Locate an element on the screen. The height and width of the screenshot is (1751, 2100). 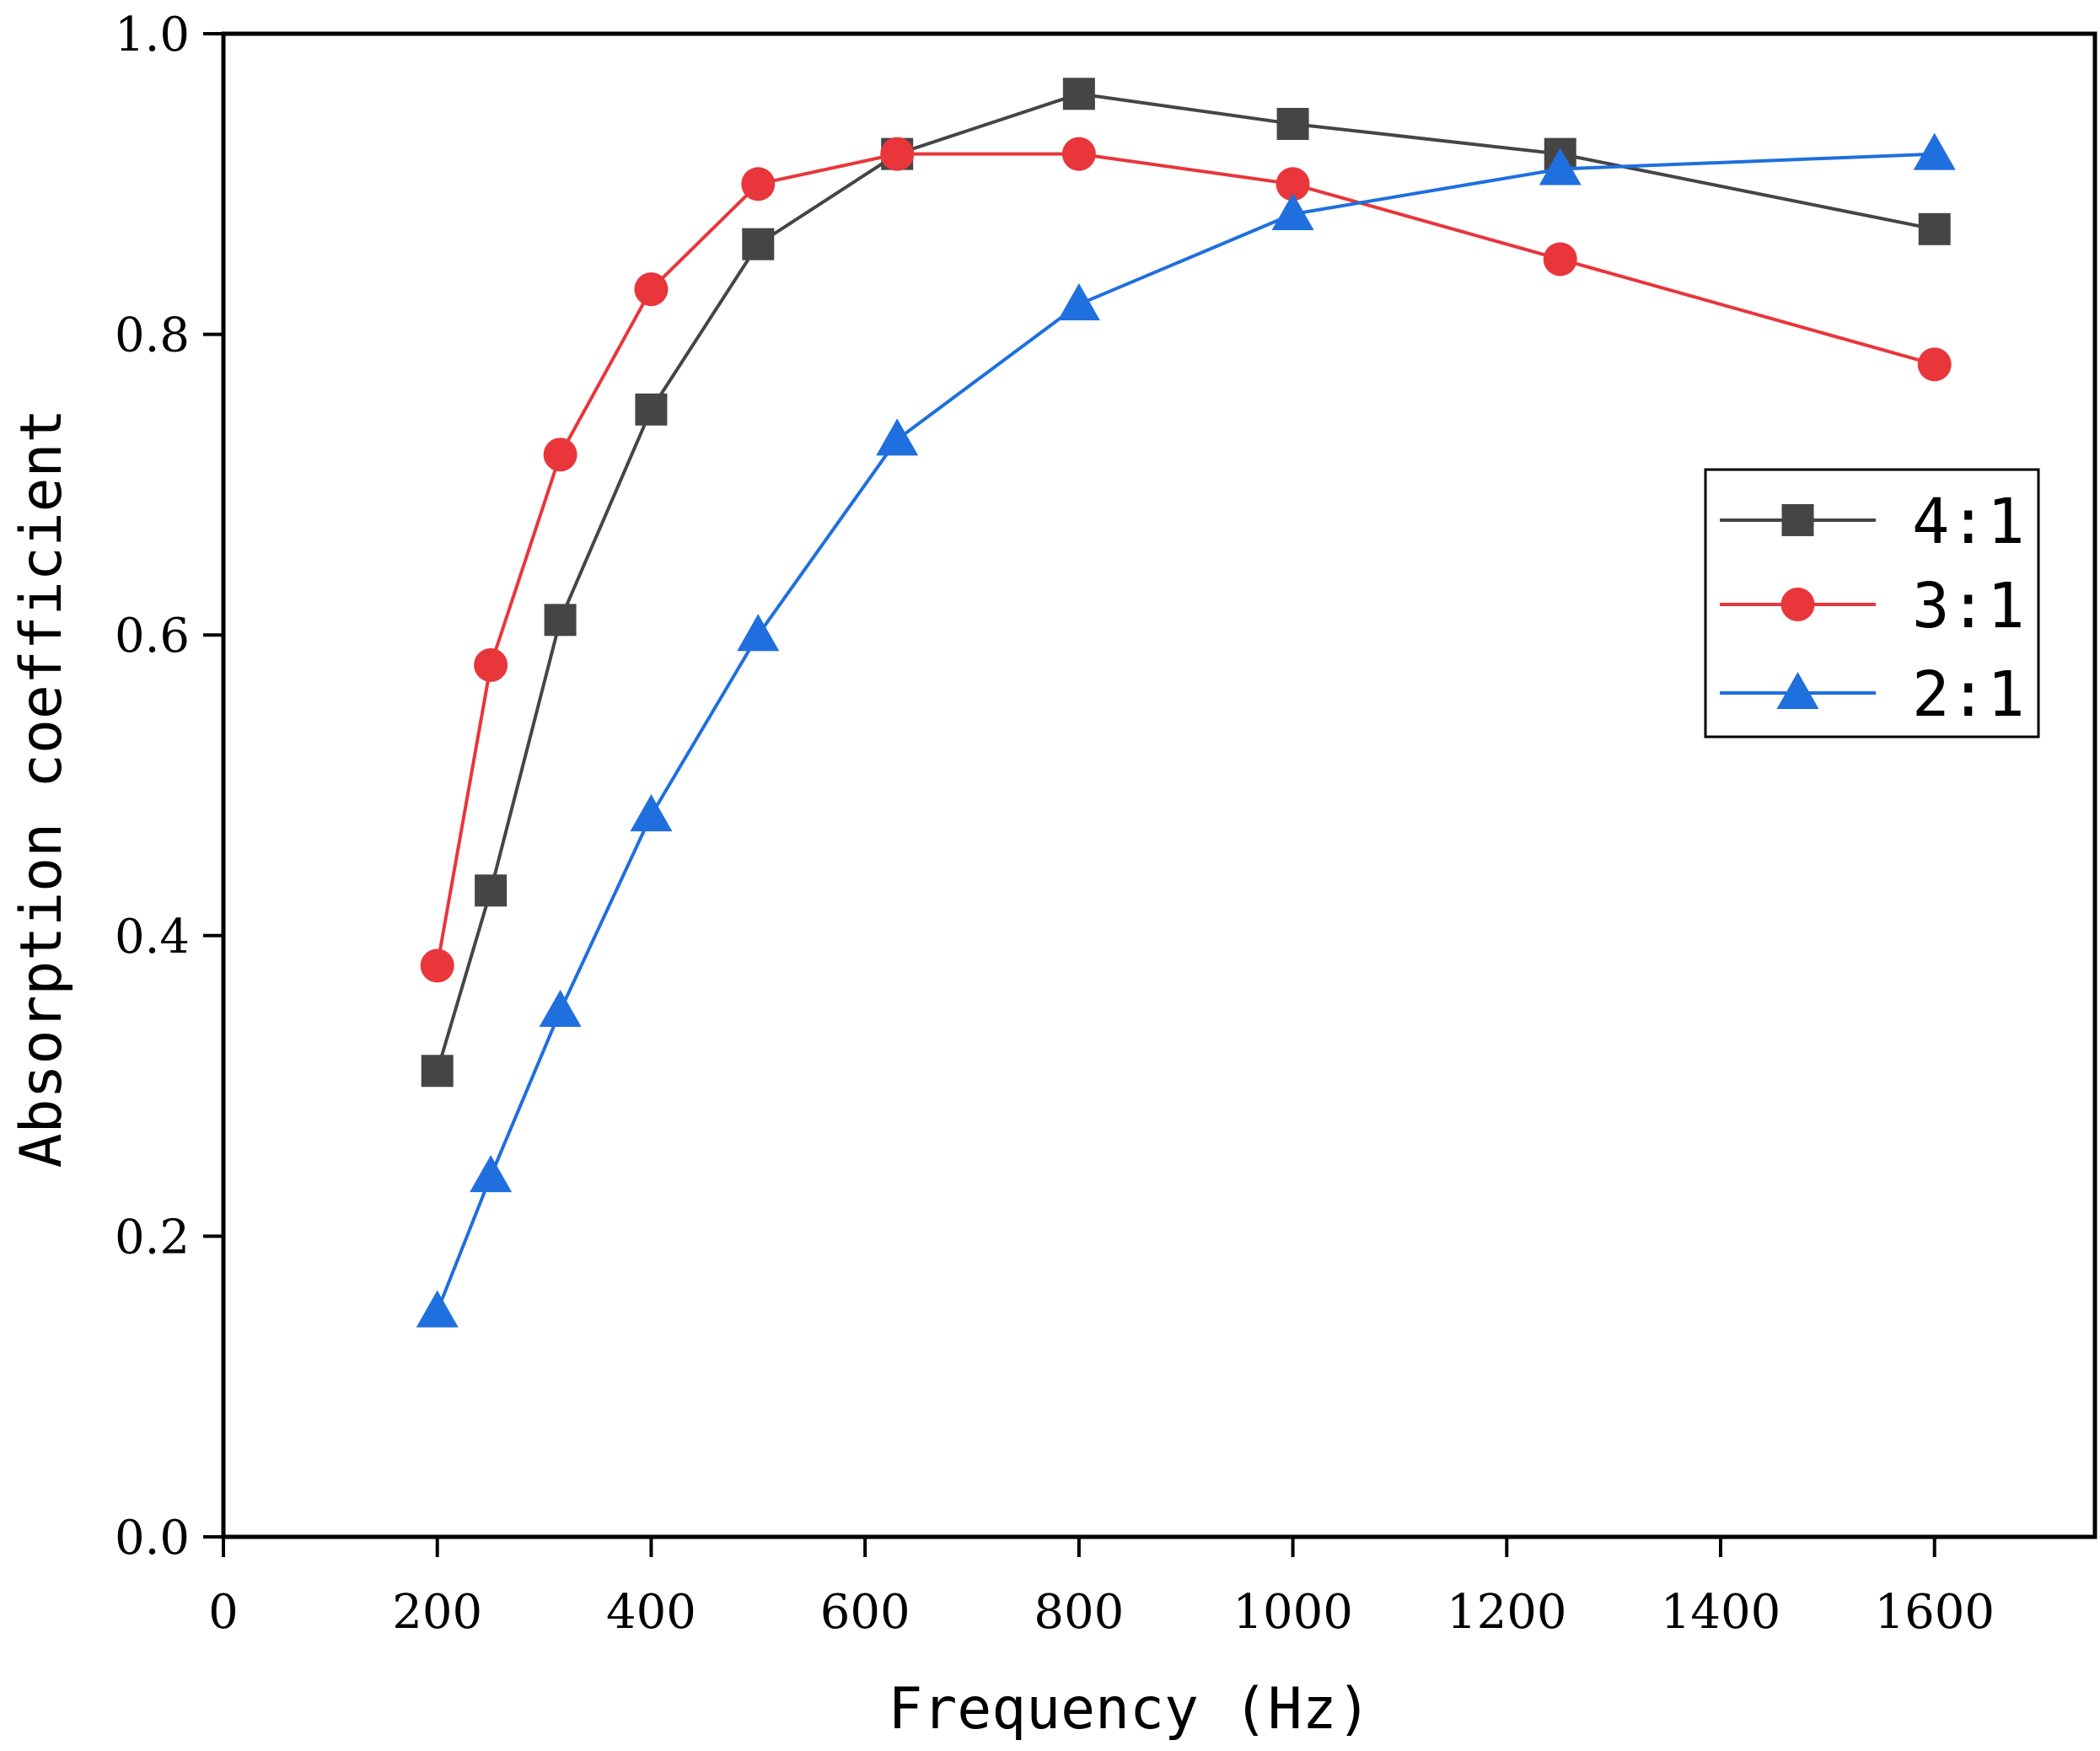
x-tick-label: 400 is located at coordinates (651, 1612).